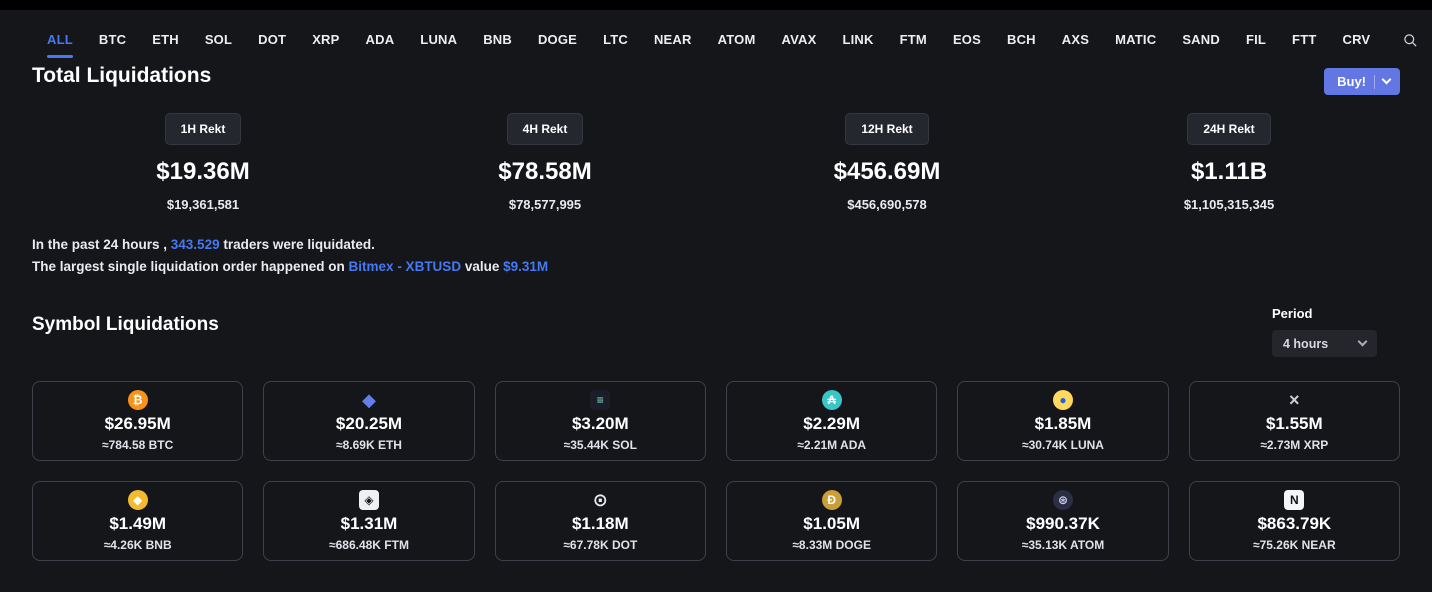 The image size is (1432, 592). What do you see at coordinates (326, 39) in the screenshot?
I see `nav-coin-item: XRP` at bounding box center [326, 39].